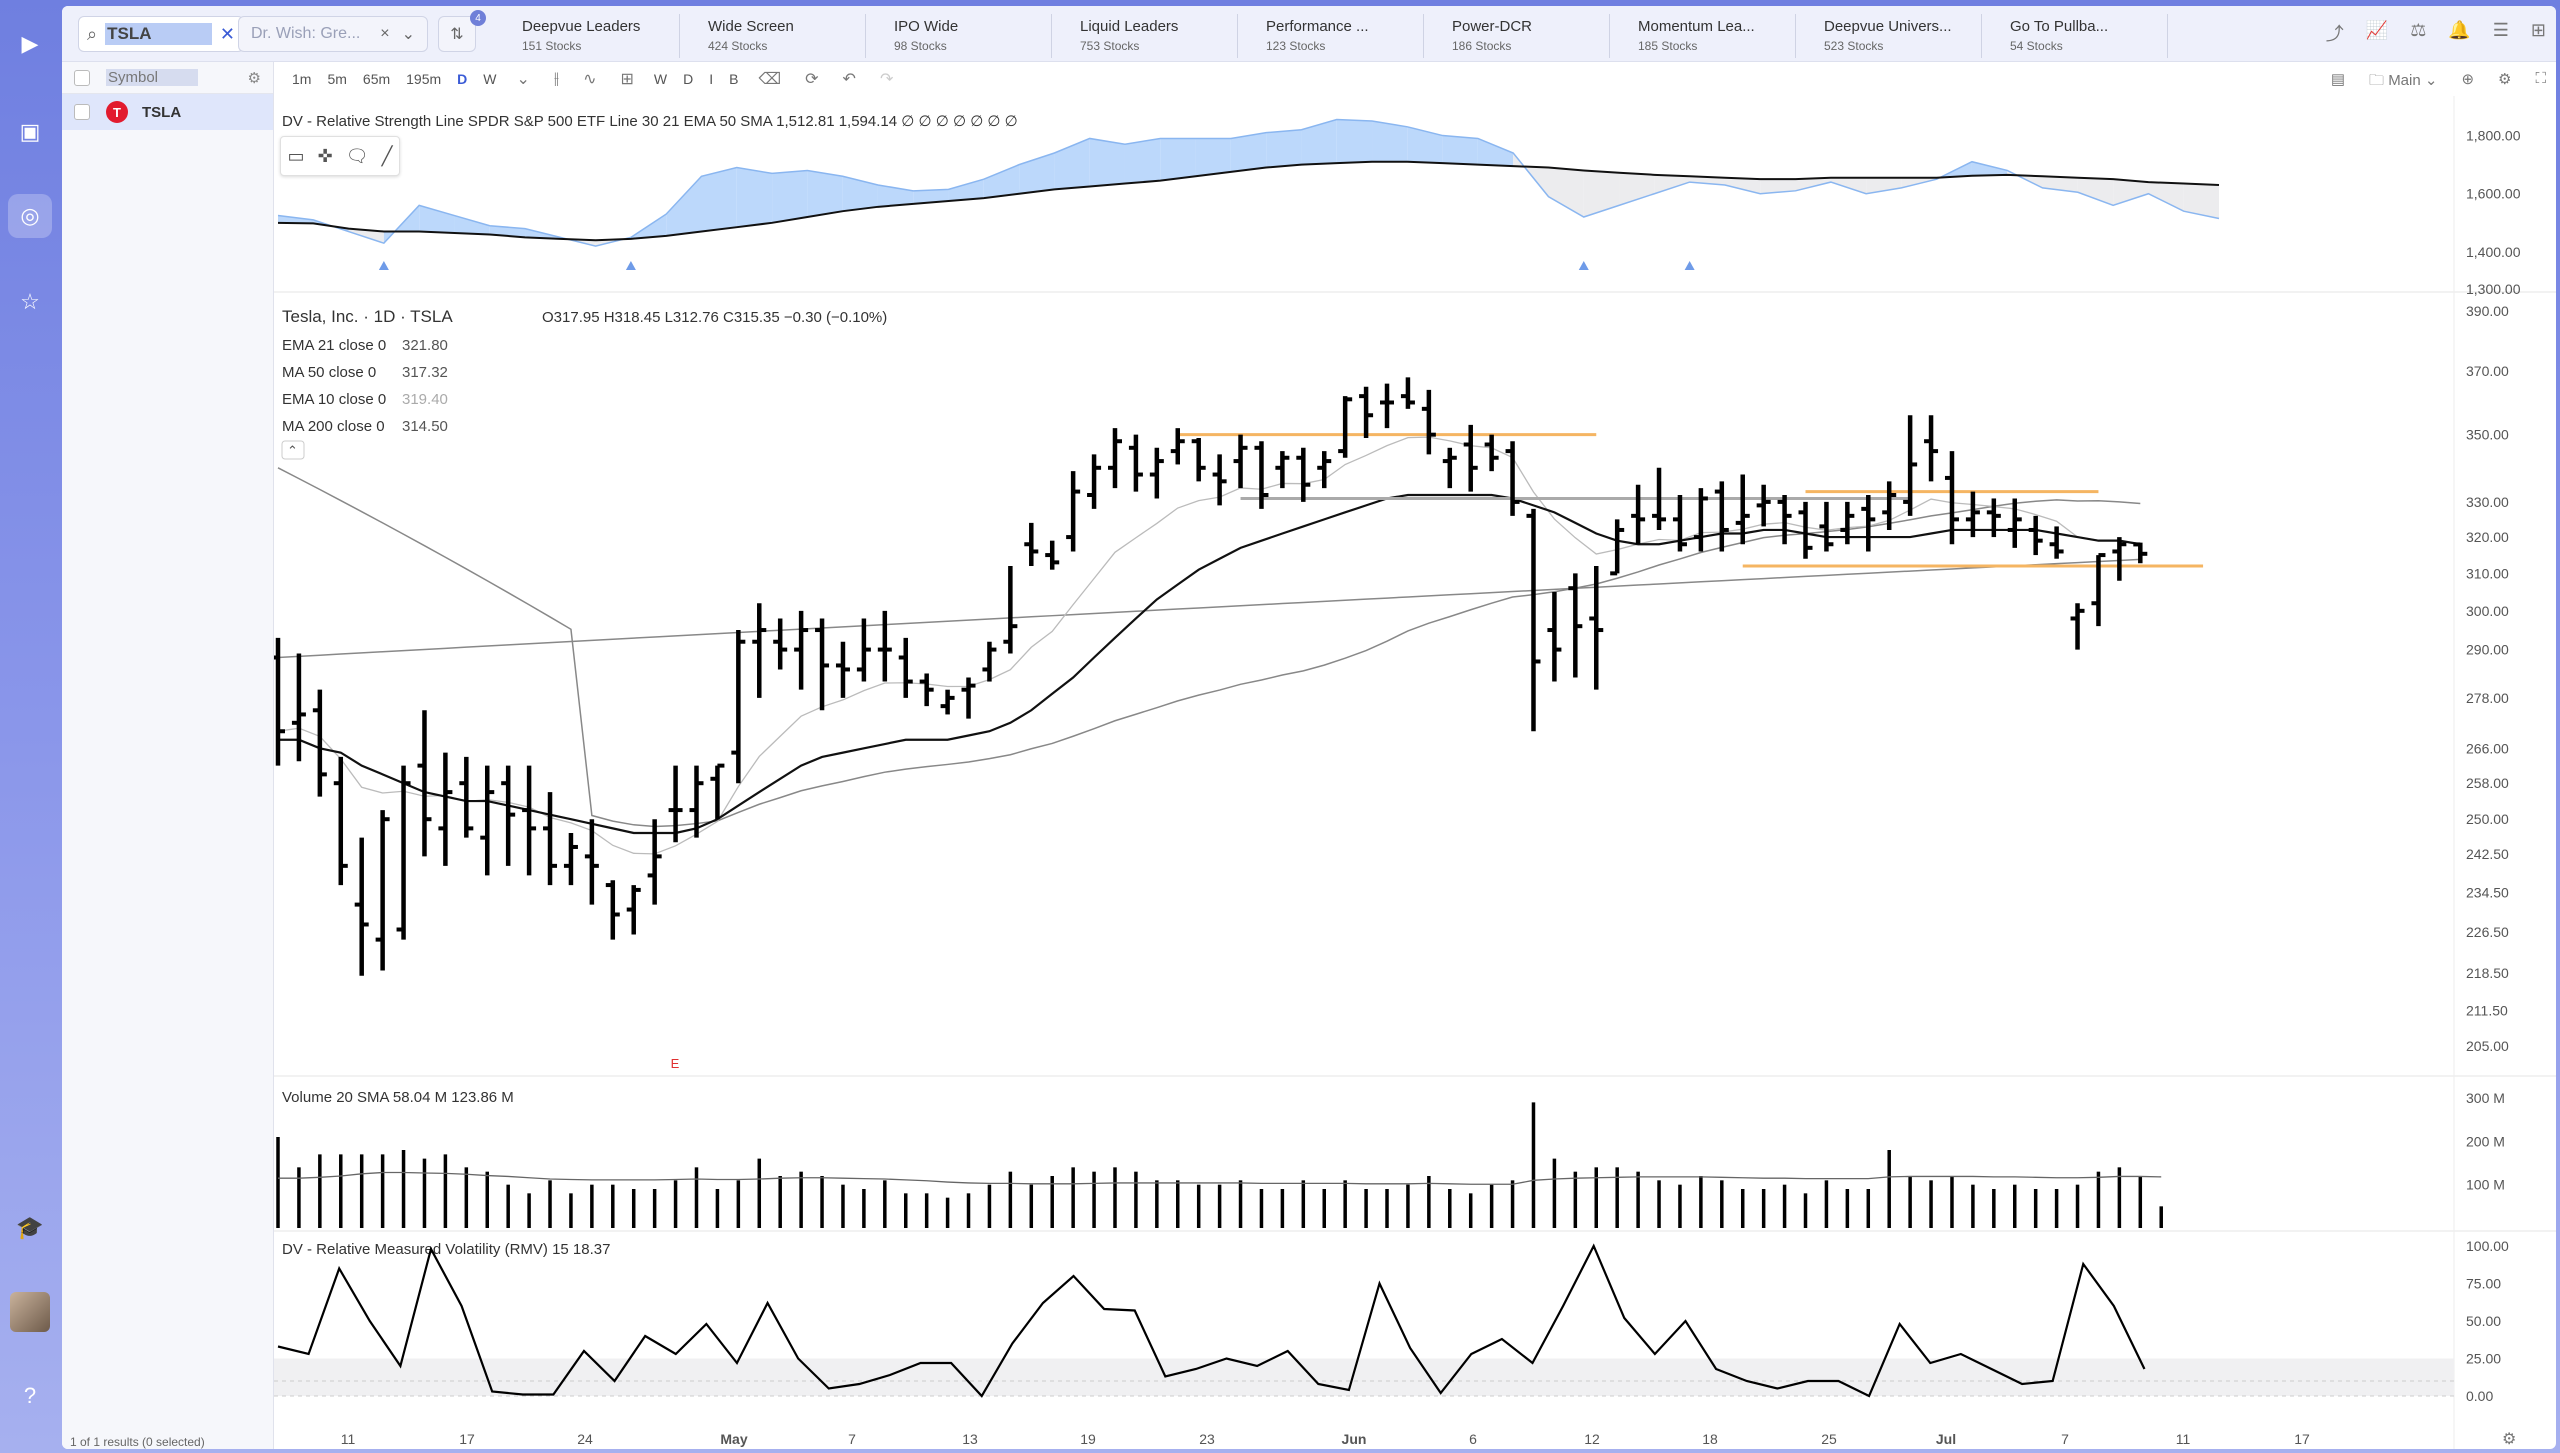 The width and height of the screenshot is (2560, 1453). I want to click on filter-button: ⇅, so click(457, 34).